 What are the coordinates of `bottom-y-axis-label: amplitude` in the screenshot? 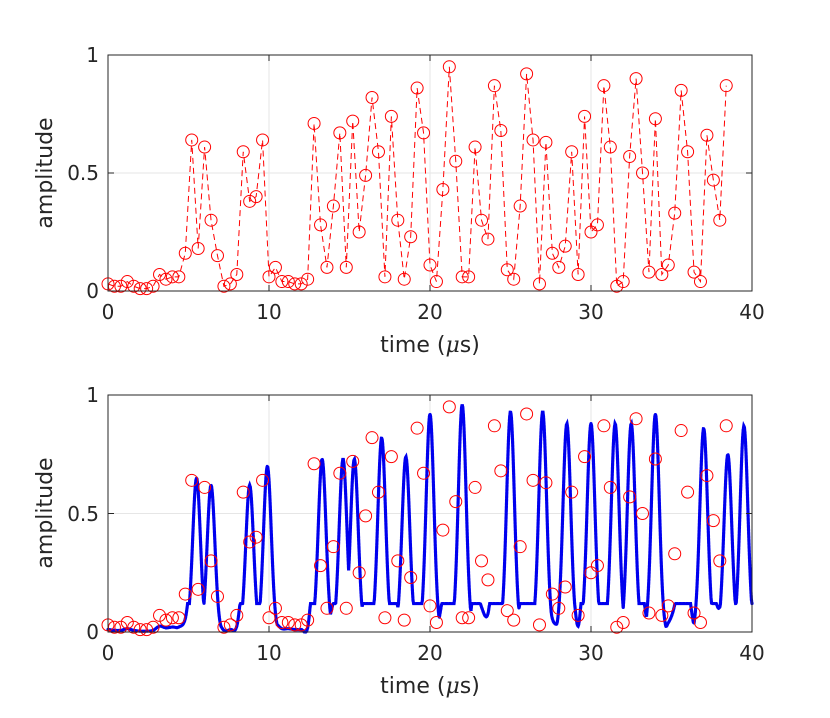 It's located at (45, 512).